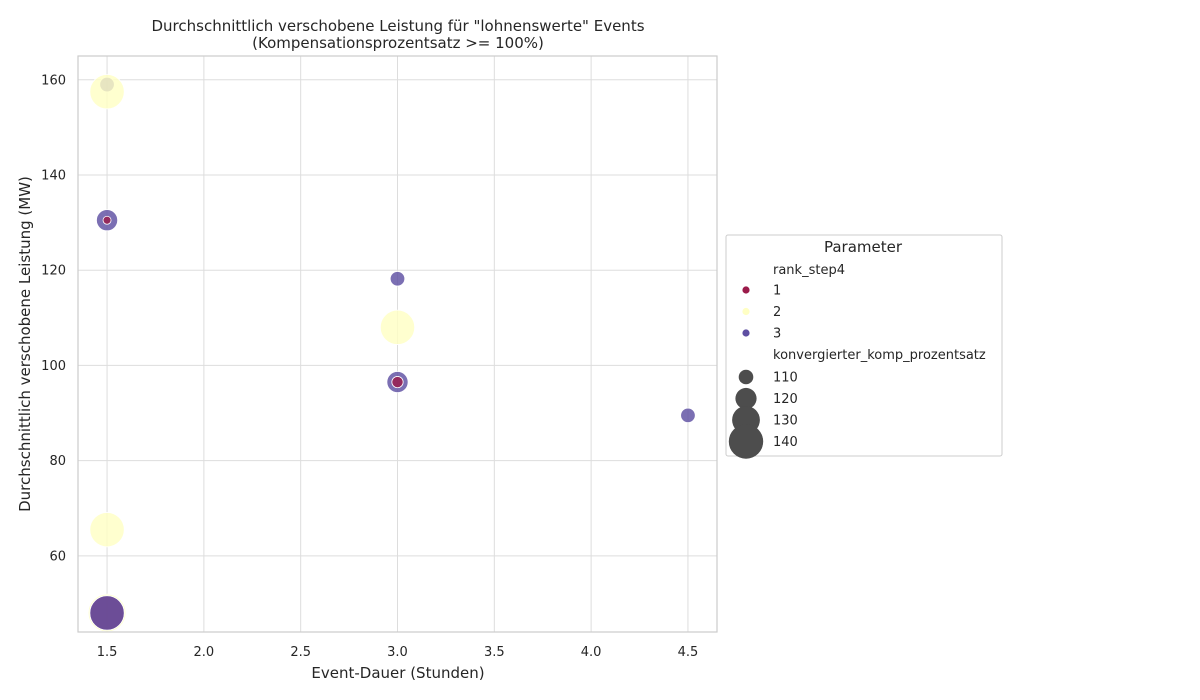 This screenshot has width=1200, height=700. What do you see at coordinates (53, 366) in the screenshot?
I see `y-tick-label: 100` at bounding box center [53, 366].